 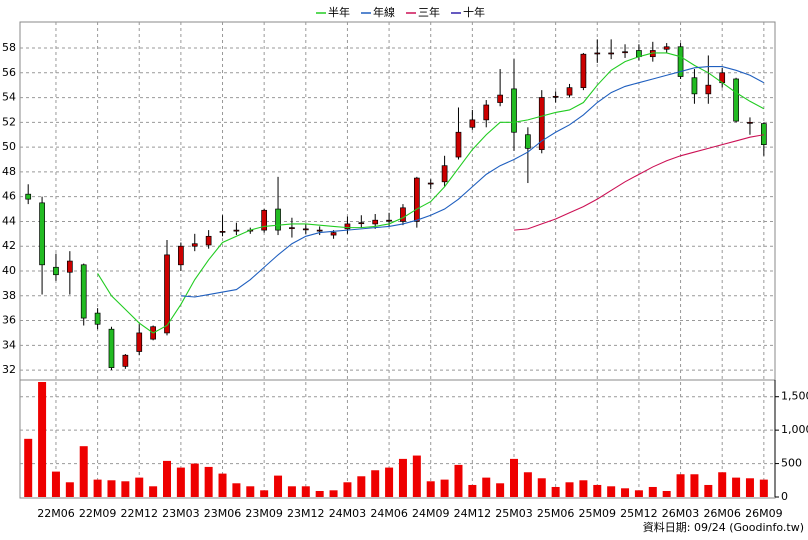 I want to click on x-tick-label: 25M09, so click(x=598, y=513).